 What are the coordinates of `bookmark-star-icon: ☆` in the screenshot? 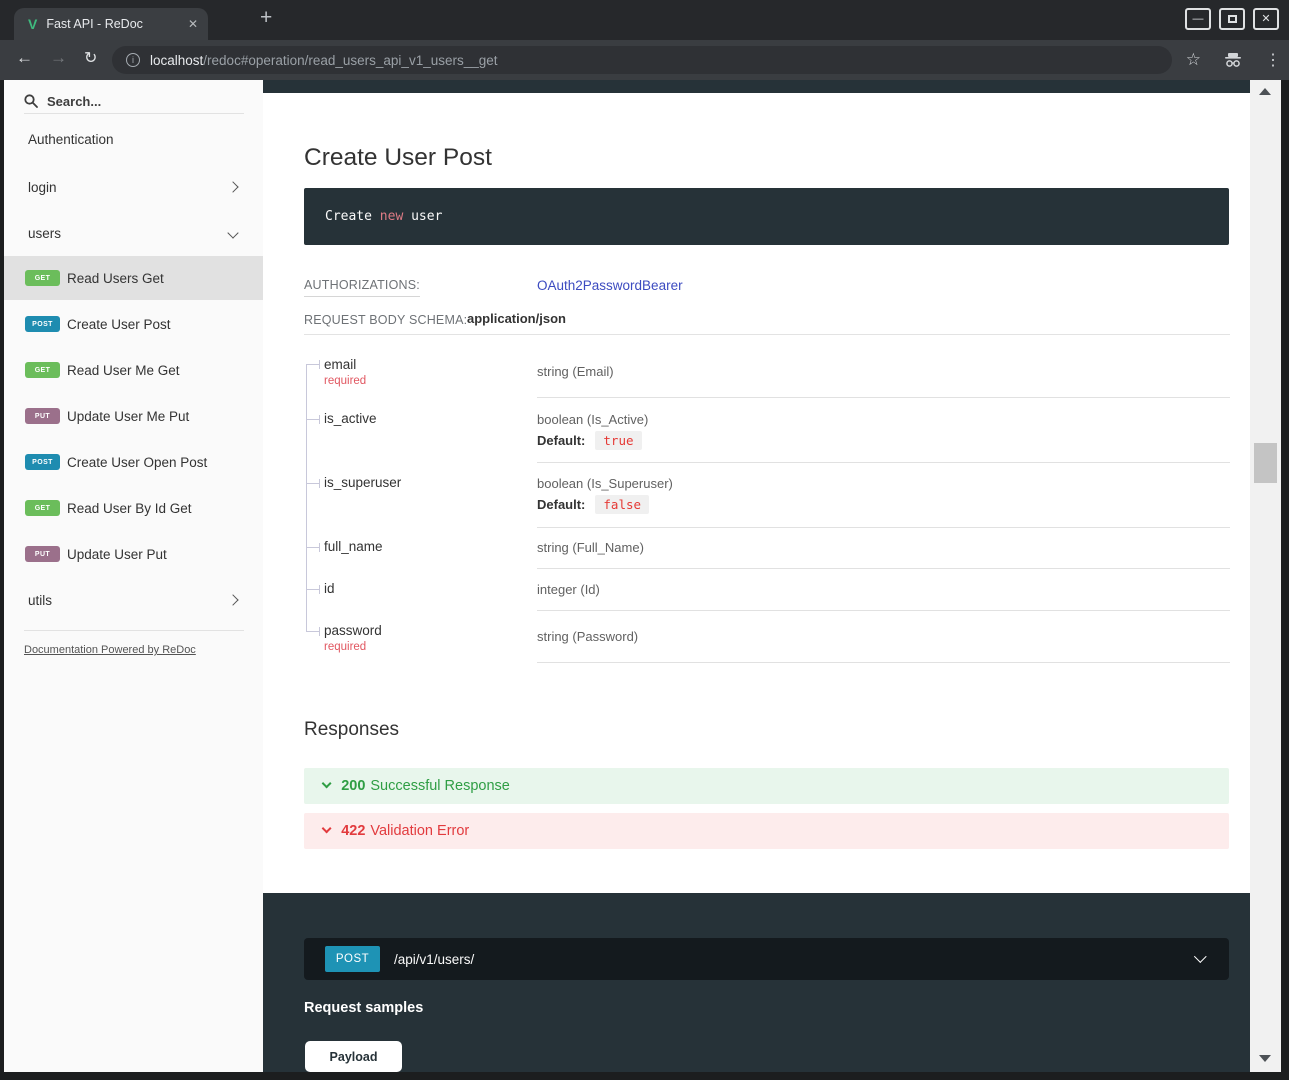 It's located at (1193, 59).